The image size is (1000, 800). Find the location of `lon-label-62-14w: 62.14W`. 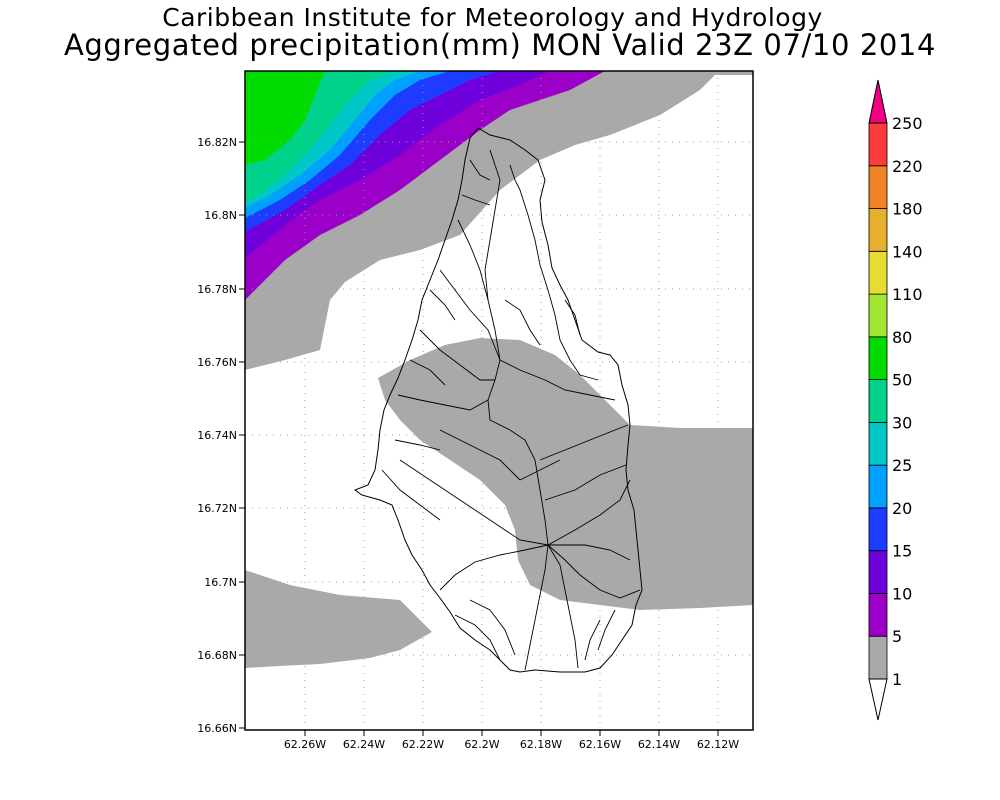

lon-label-62-14w: 62.14W is located at coordinates (659, 744).